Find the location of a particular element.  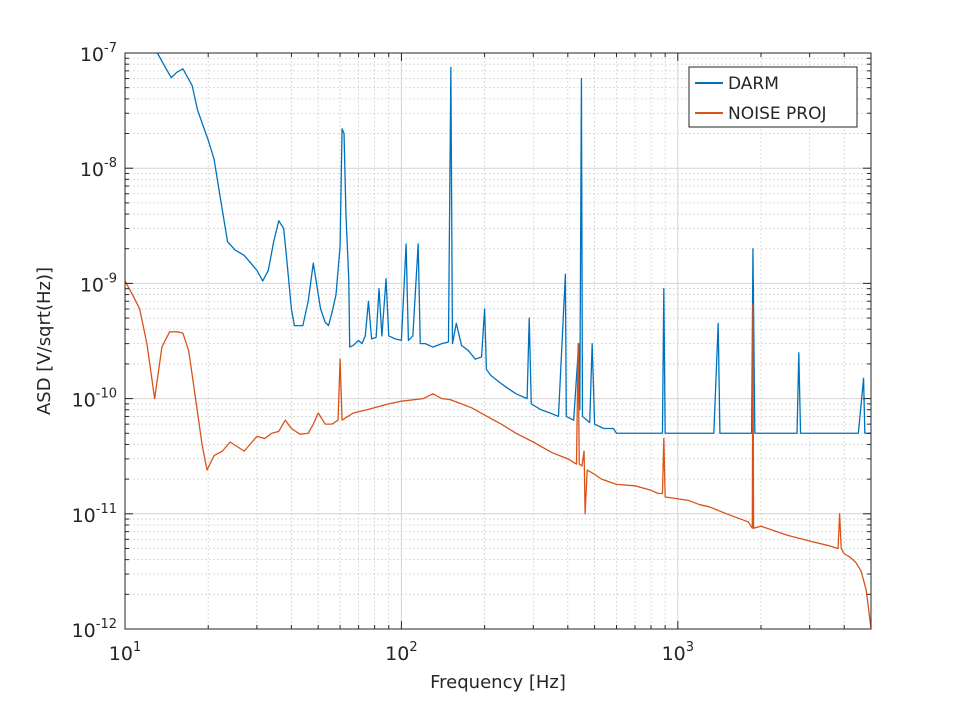

legend-box is located at coordinates (773, 97).